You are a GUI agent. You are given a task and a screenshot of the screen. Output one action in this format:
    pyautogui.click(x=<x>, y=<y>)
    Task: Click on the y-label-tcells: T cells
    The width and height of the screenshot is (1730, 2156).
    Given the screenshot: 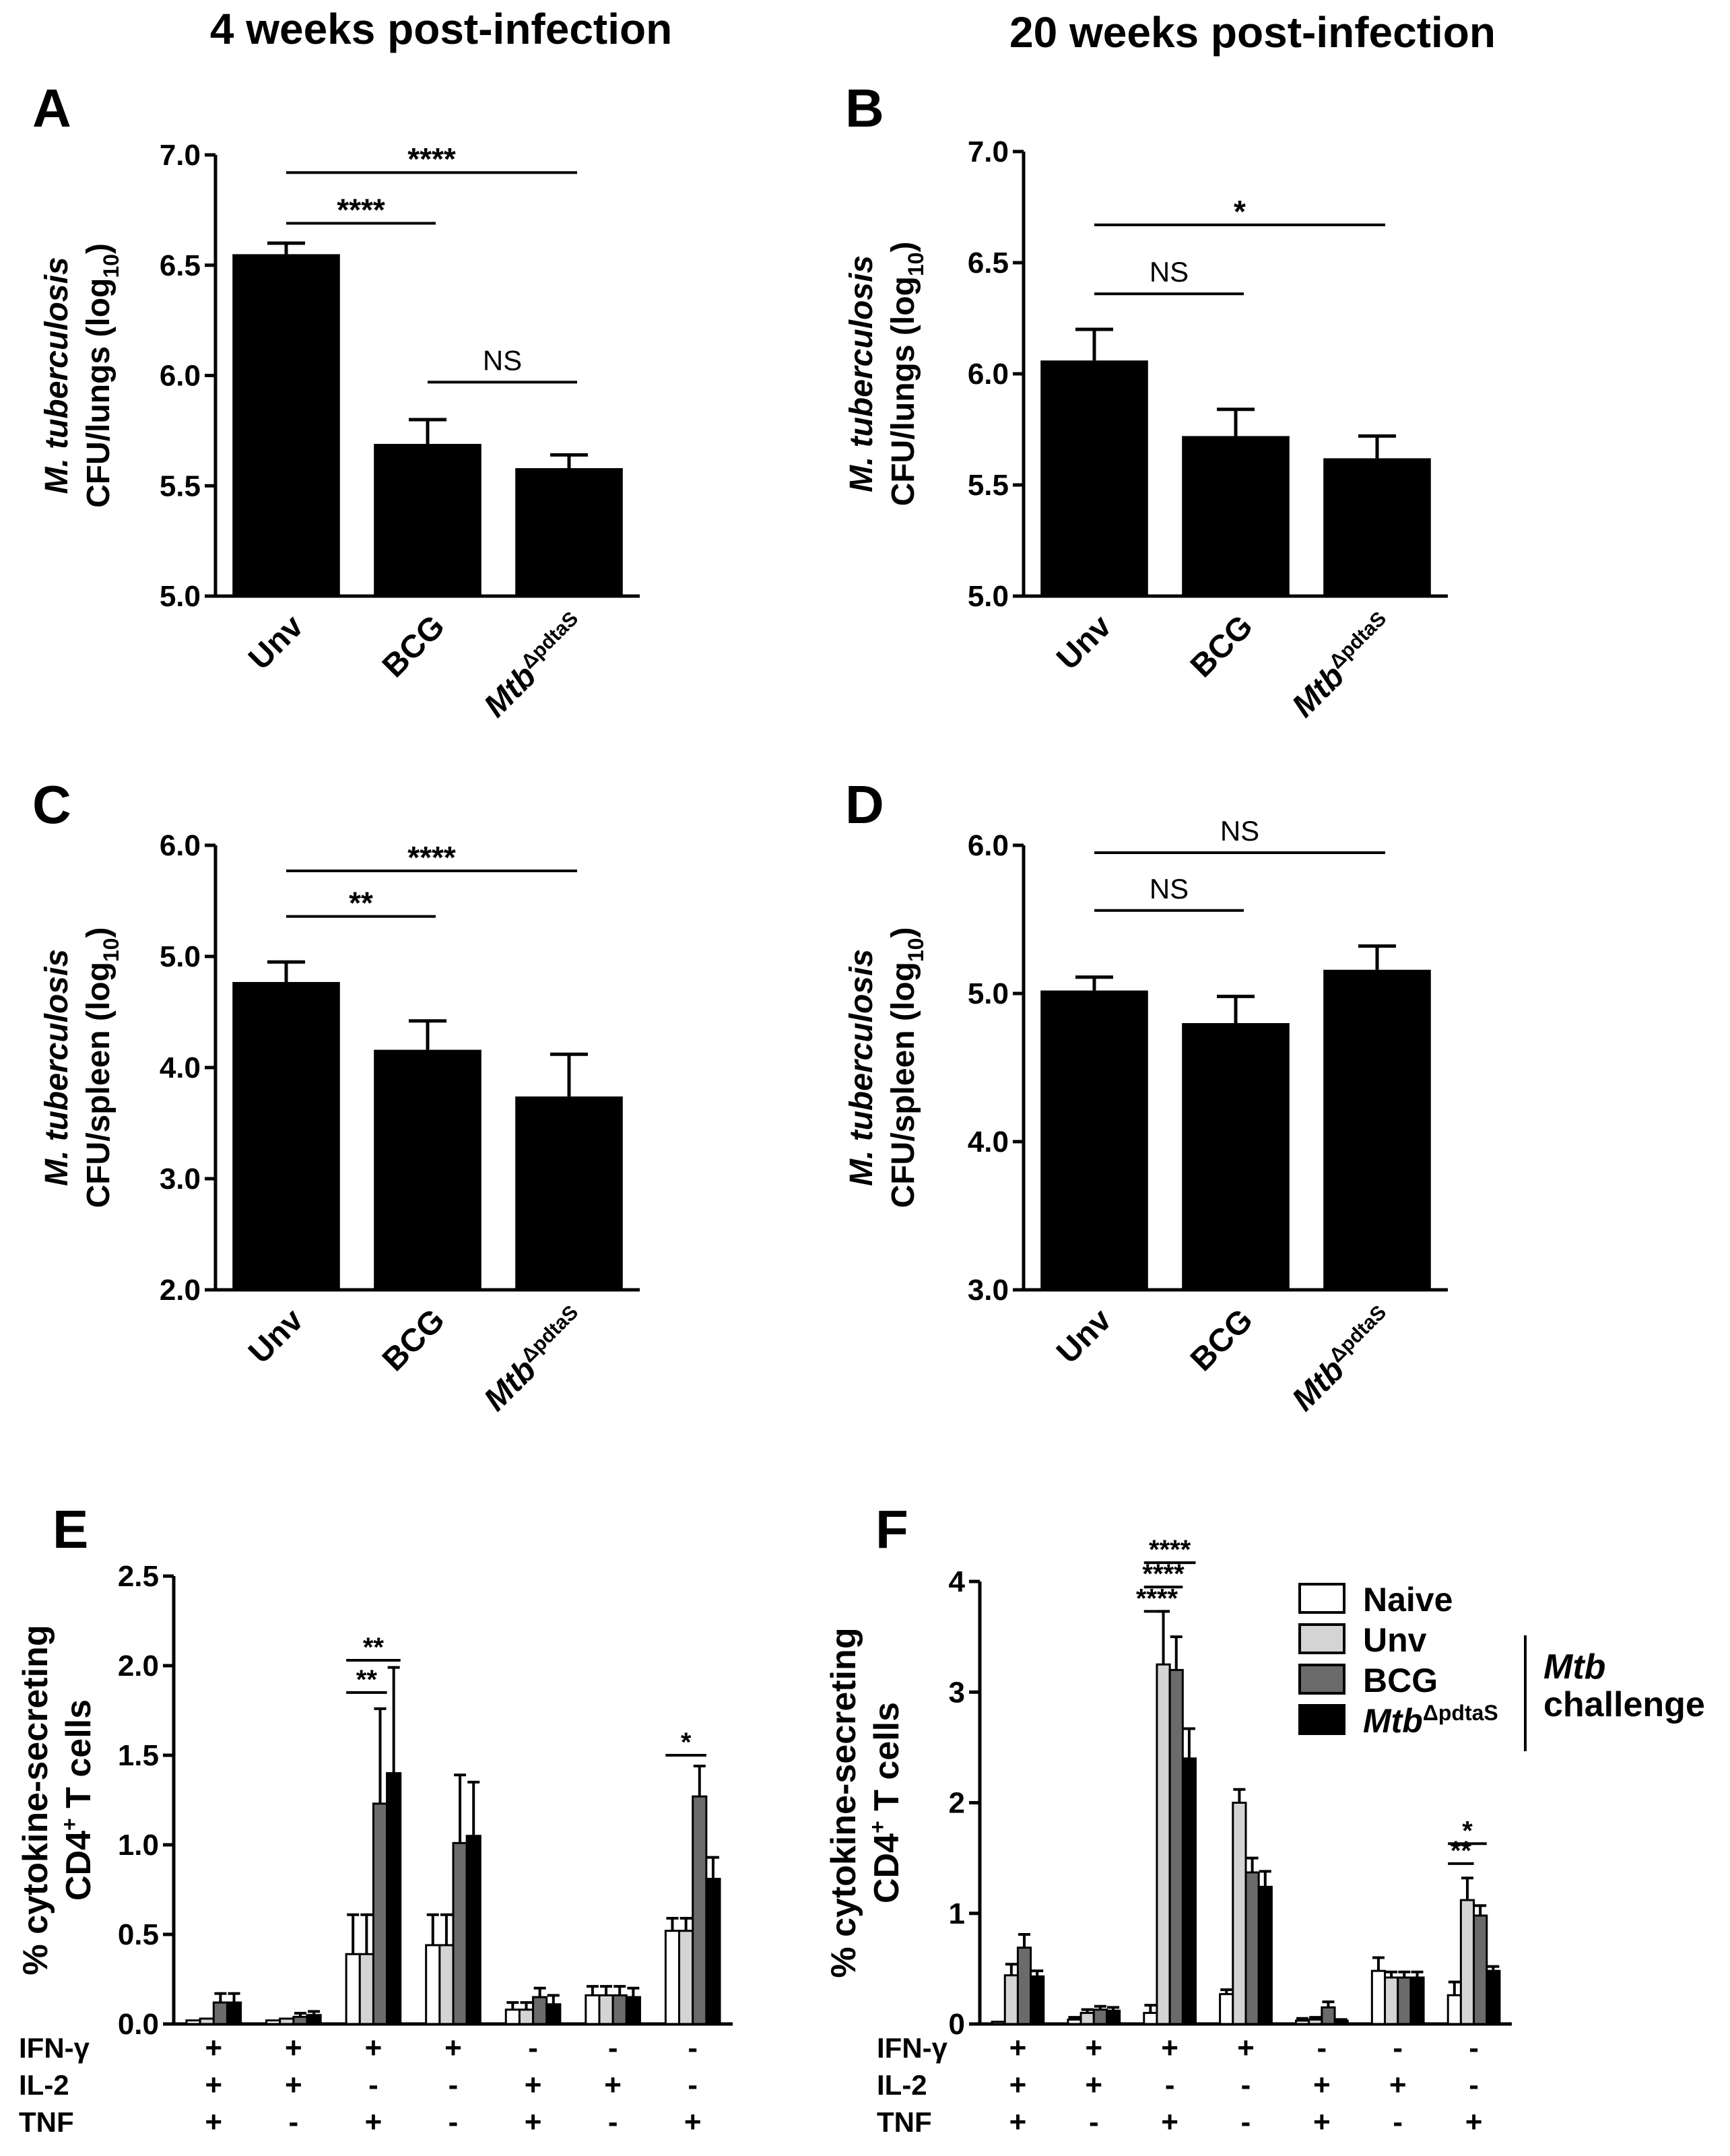 What is the action you would take?
    pyautogui.click(x=78, y=1759)
    